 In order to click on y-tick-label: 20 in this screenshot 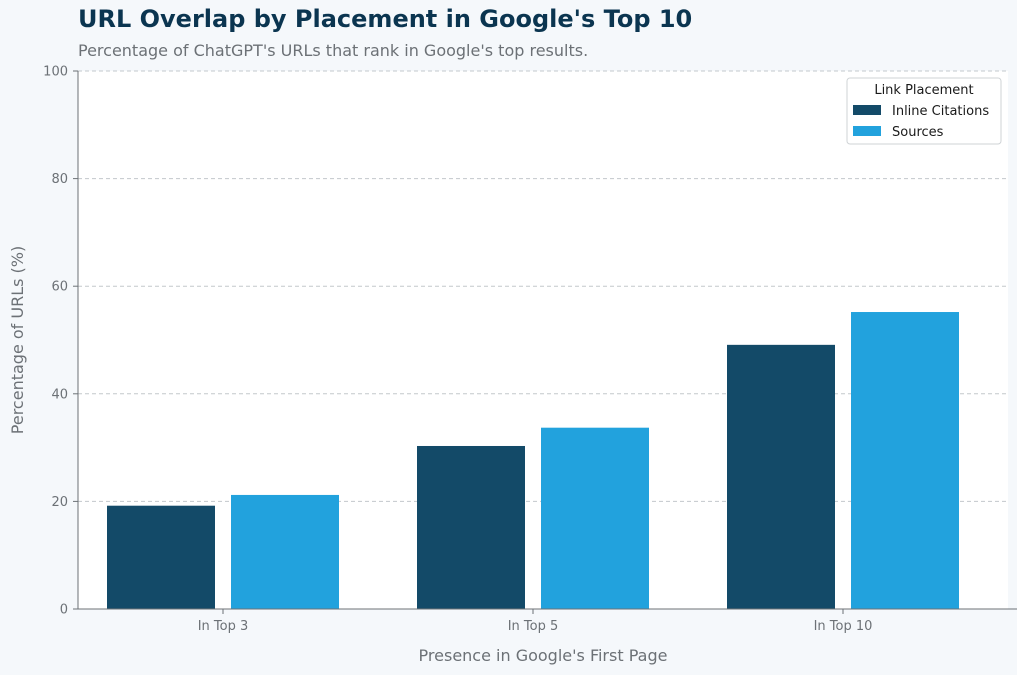, I will do `click(59, 502)`.